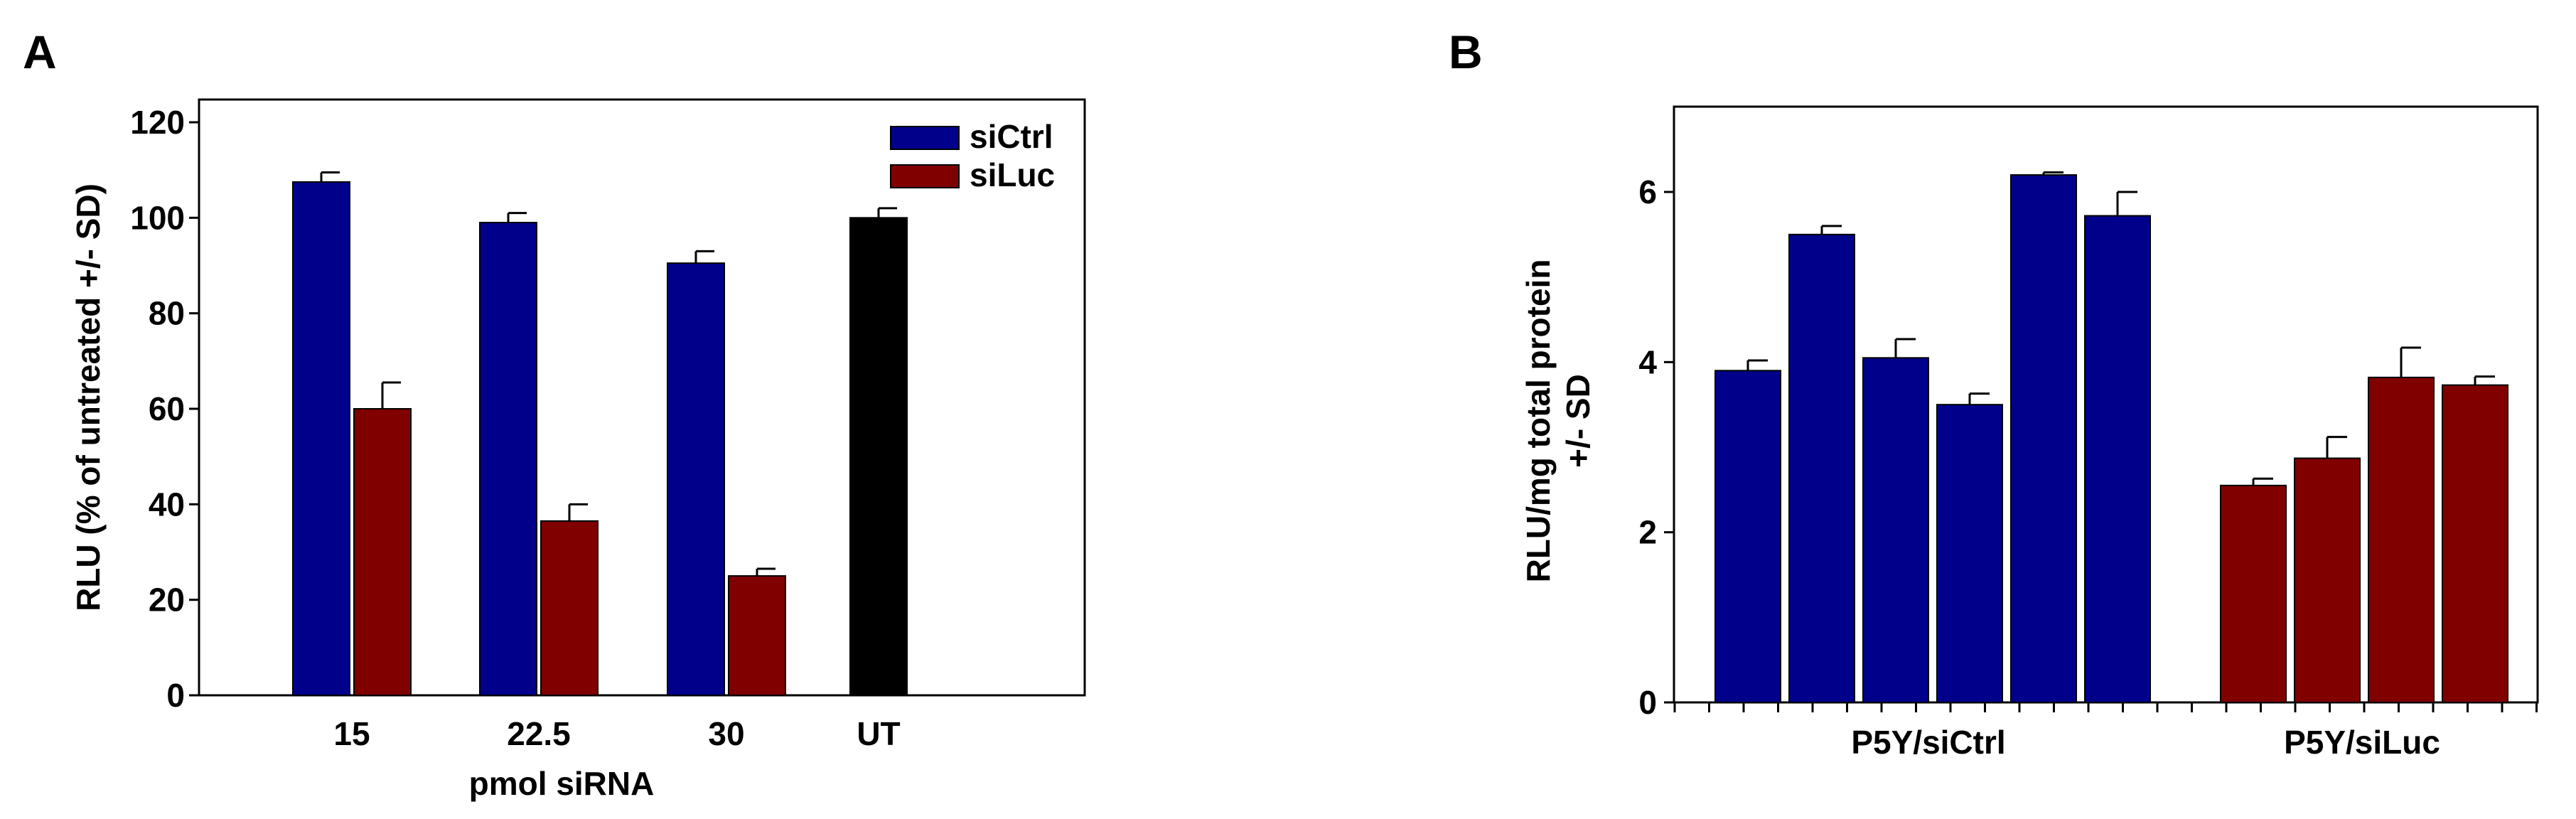  What do you see at coordinates (562, 784) in the screenshot?
I see `panel-a-x-axis-label: pmol siRNA` at bounding box center [562, 784].